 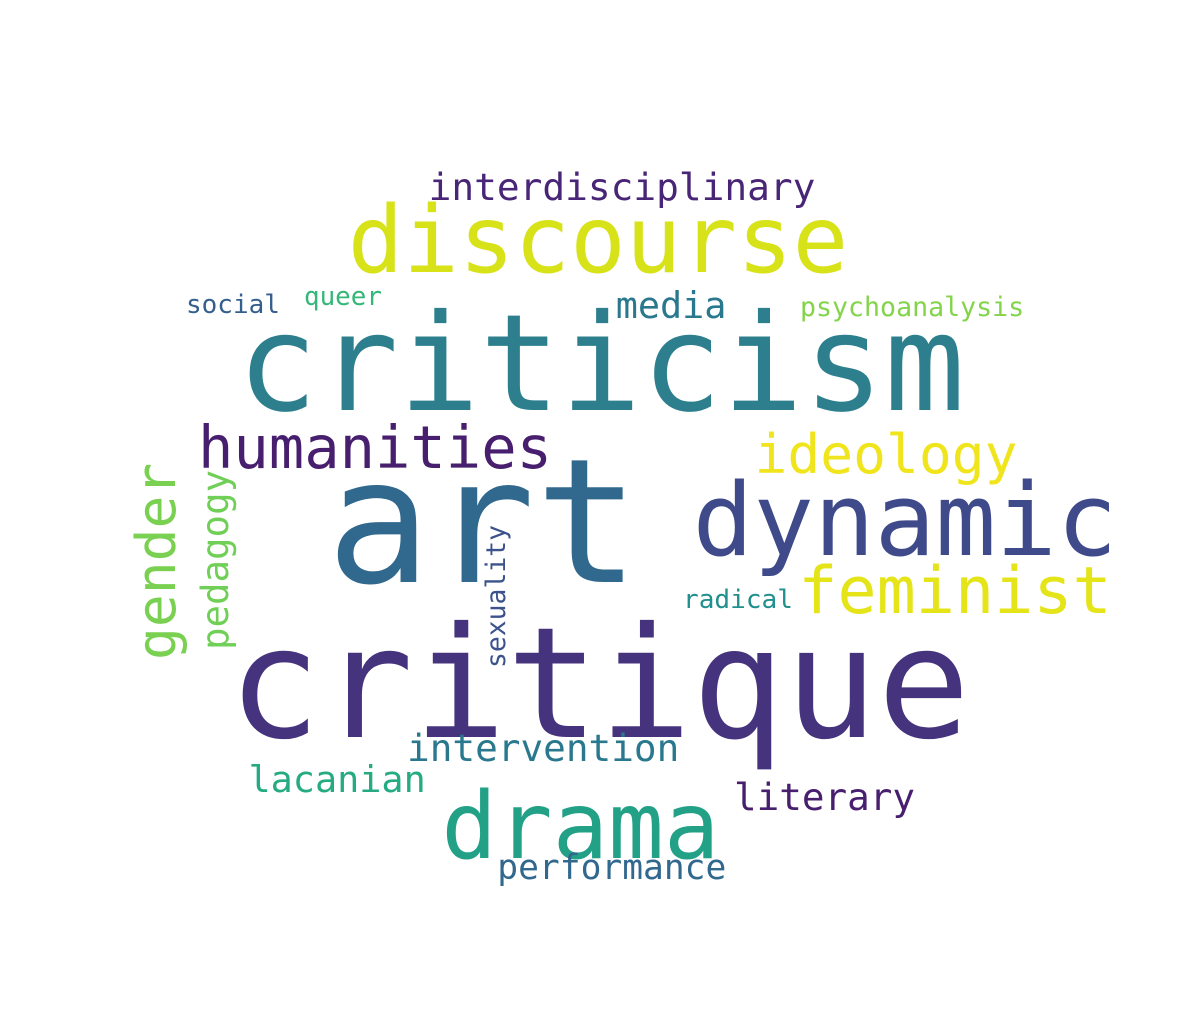 I want to click on word-intervention: intervention, so click(x=543, y=747).